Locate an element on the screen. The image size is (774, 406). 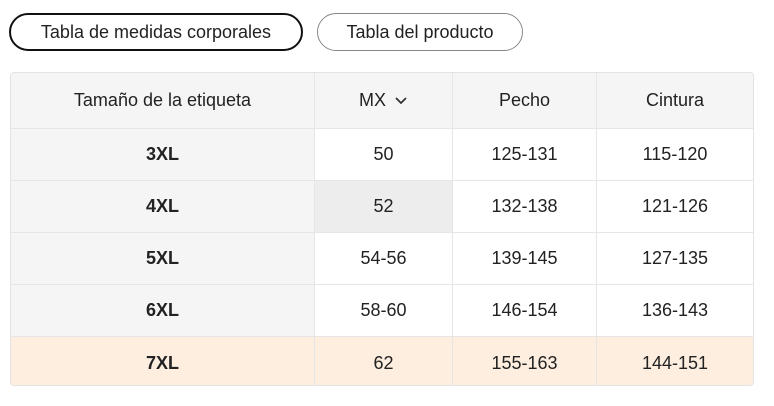
table-cell: 50 is located at coordinates (384, 154).